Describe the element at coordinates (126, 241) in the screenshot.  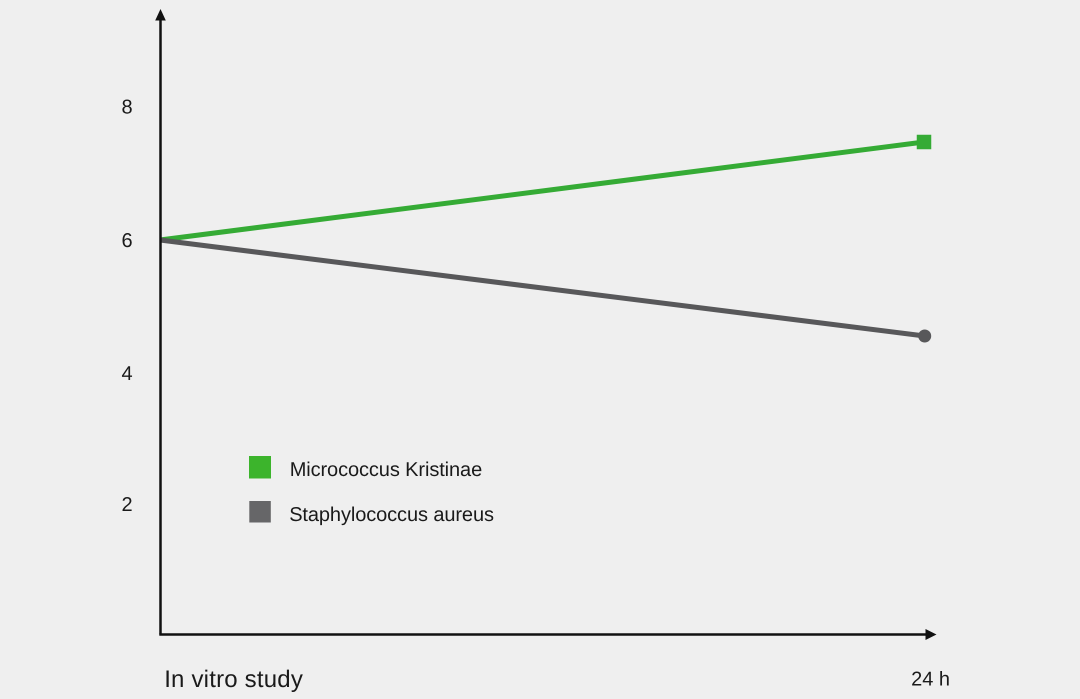
I see `svg-text: 6` at that location.